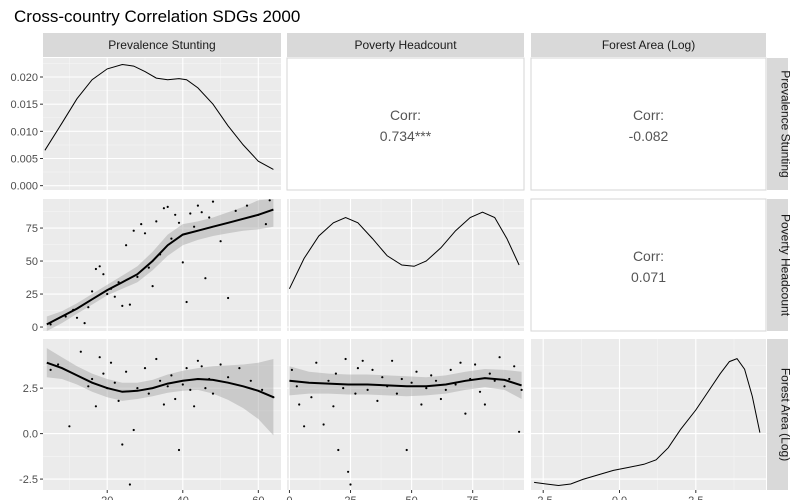 The image size is (800, 500). Describe the element at coordinates (30, 435) in the screenshot. I see `y-tick-label: 0.0` at that location.